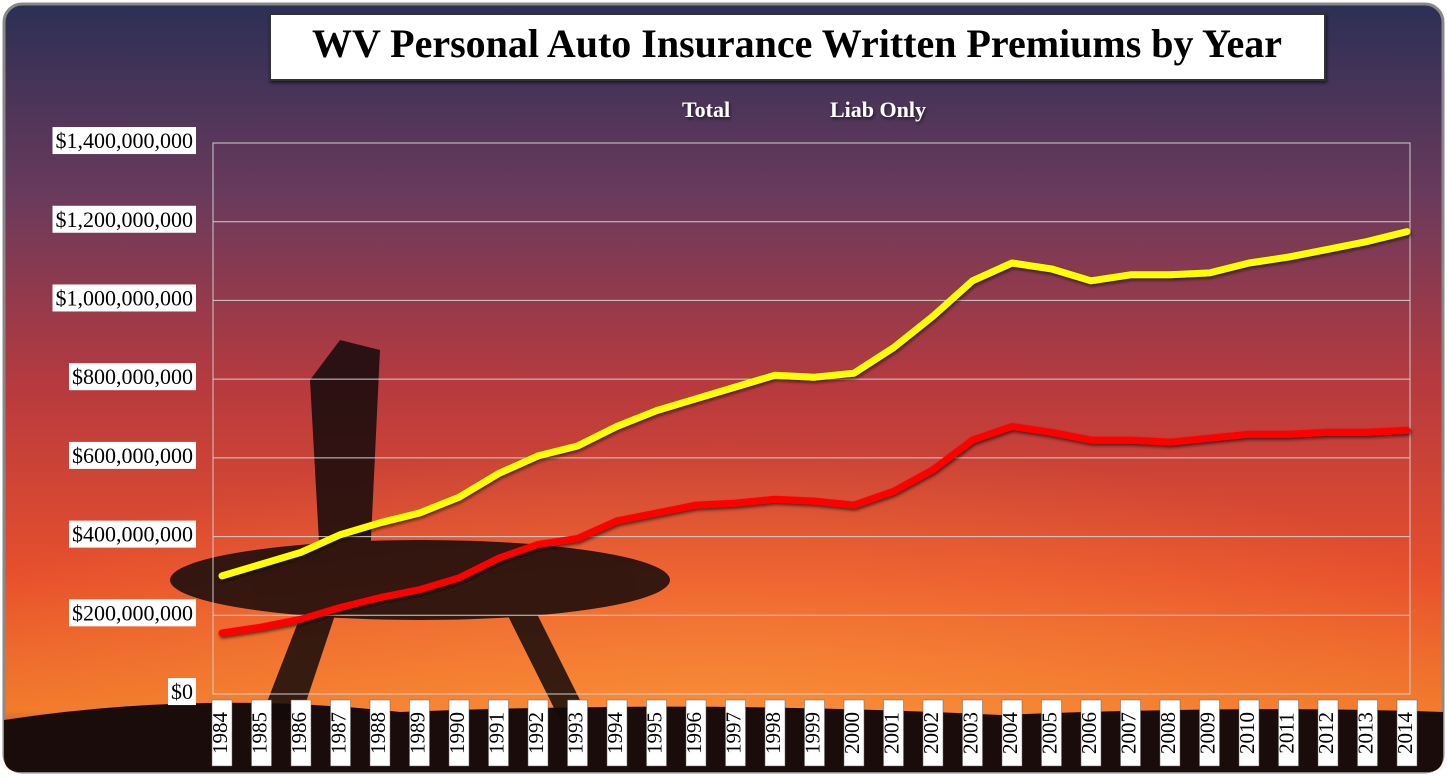 The image size is (1447, 781). What do you see at coordinates (878, 109) in the screenshot?
I see `legend-label: Liab Only` at bounding box center [878, 109].